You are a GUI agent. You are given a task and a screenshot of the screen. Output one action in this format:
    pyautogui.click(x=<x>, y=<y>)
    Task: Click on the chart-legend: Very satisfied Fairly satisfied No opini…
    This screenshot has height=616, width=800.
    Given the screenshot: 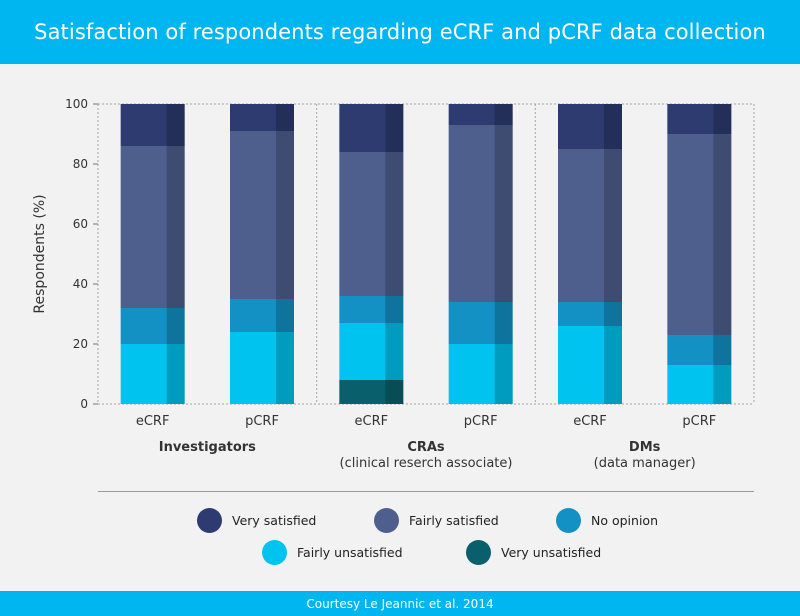 What is the action you would take?
    pyautogui.click(x=400, y=540)
    